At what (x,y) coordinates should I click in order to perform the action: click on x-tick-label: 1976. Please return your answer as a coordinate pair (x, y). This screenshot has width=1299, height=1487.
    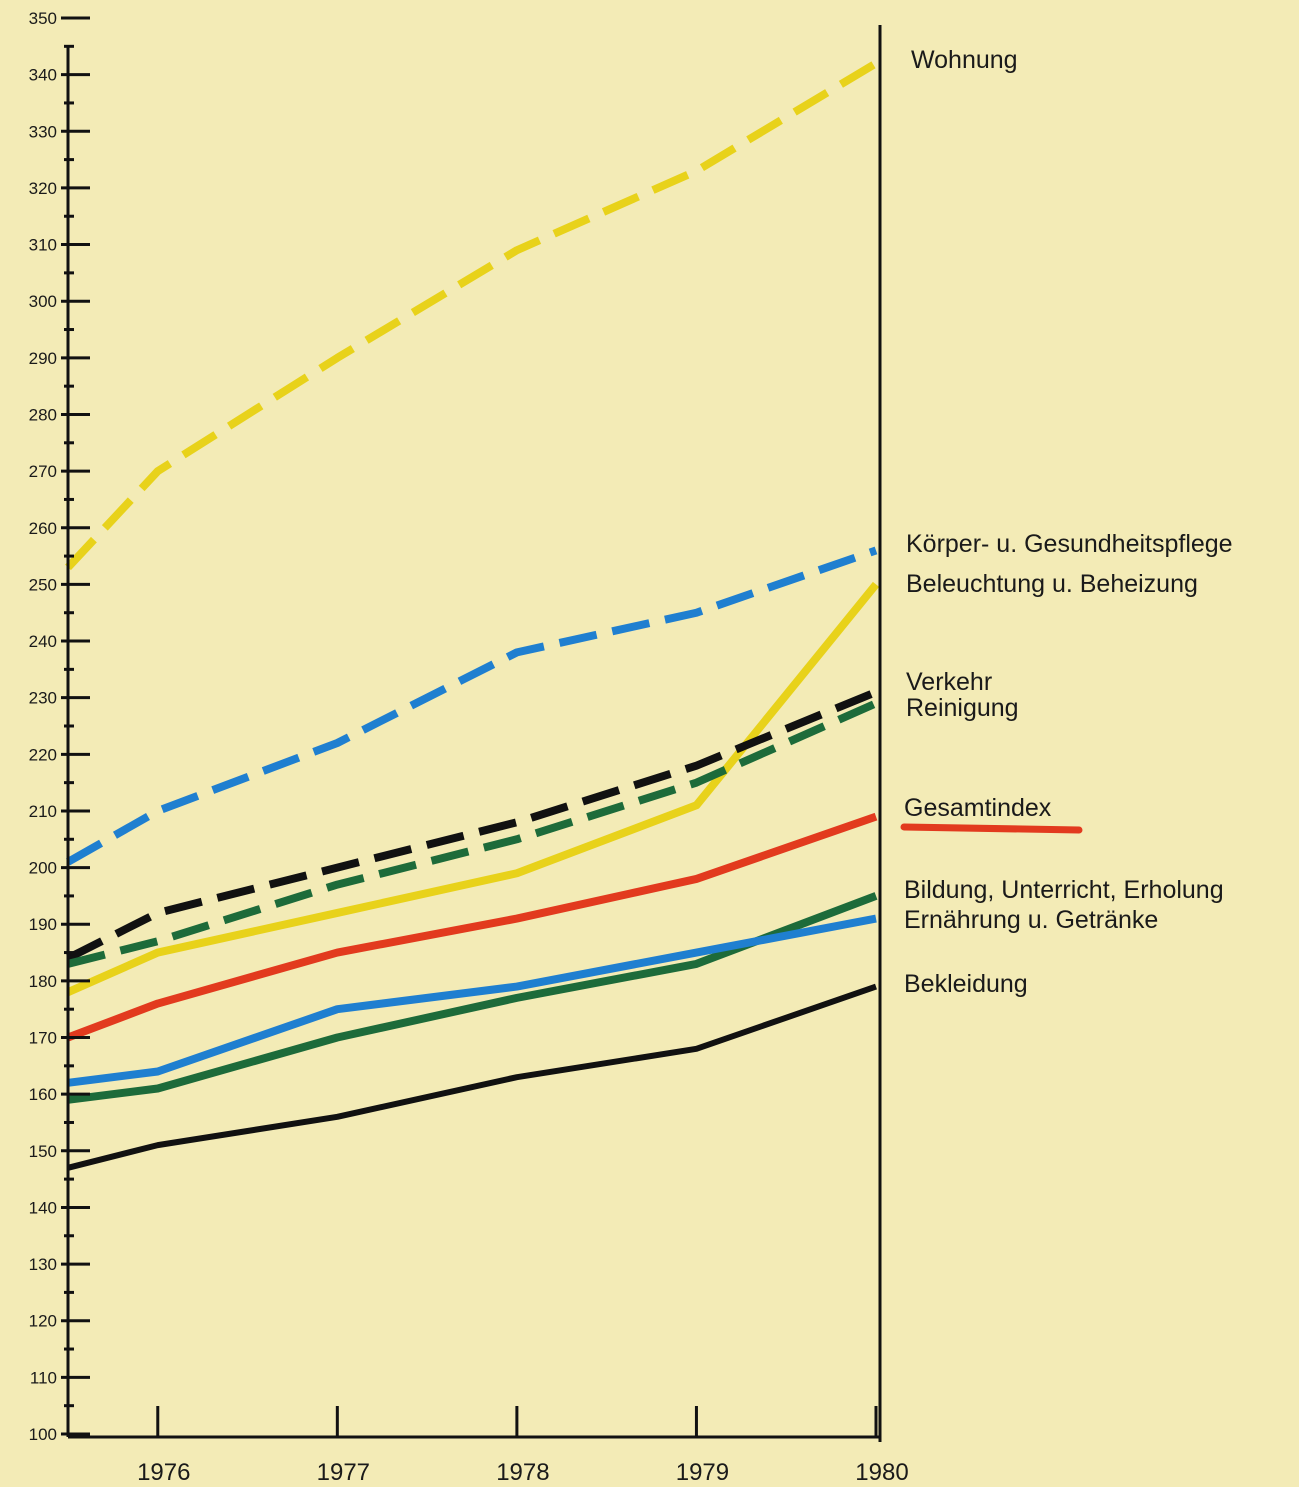
    Looking at the image, I should click on (163, 1472).